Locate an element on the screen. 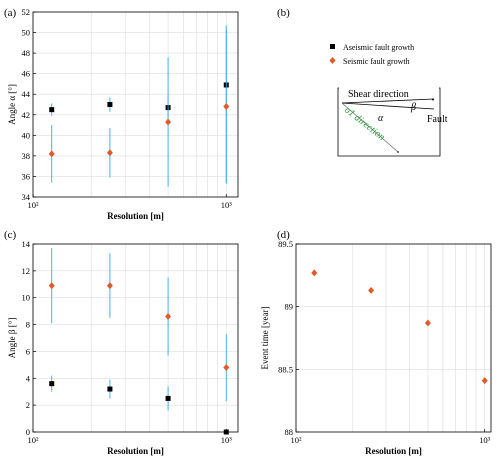 This screenshot has height=456, width=500. panel-label-c: (c) is located at coordinates (10, 235).